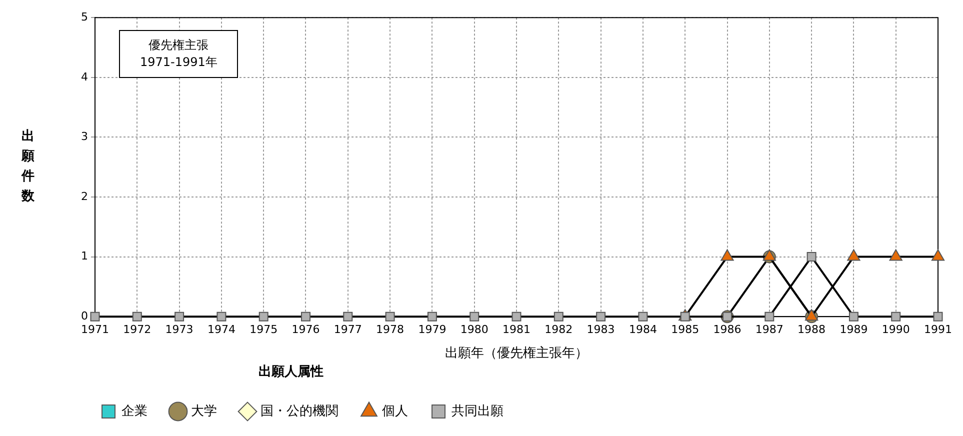 The height and width of the screenshot is (436, 963). Describe the element at coordinates (84, 256) in the screenshot. I see `y-tick-label: 1` at that location.